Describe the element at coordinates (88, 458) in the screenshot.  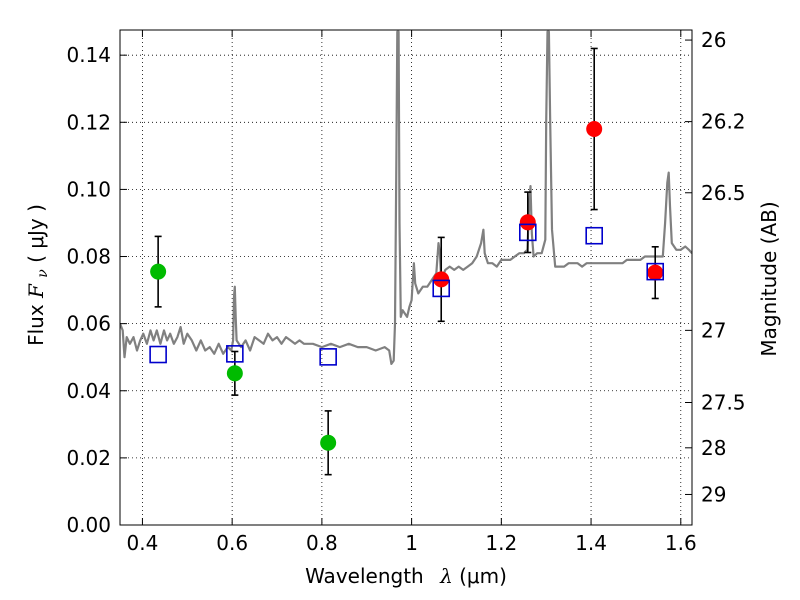
I see `y-tick-label: 0.02` at that location.